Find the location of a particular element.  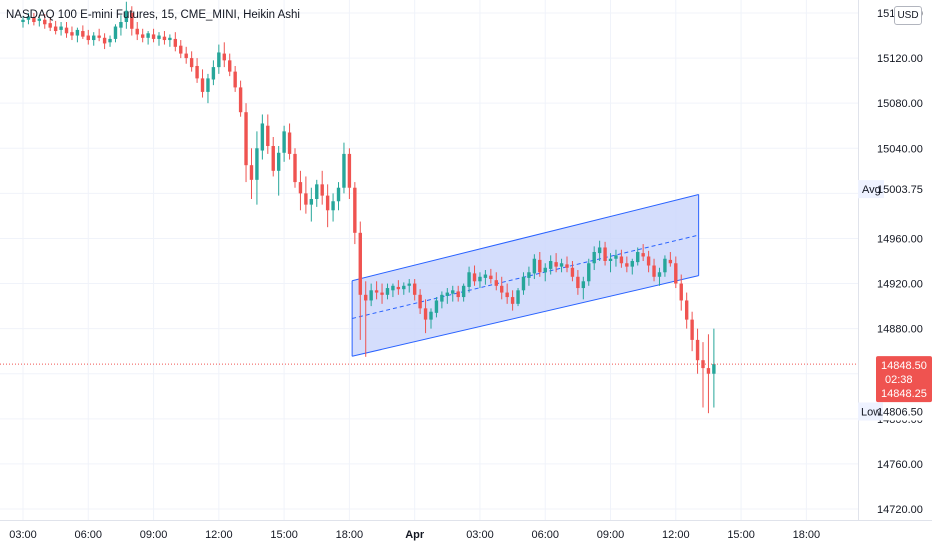

y-tick-label: 14920.00 is located at coordinates (900, 285).